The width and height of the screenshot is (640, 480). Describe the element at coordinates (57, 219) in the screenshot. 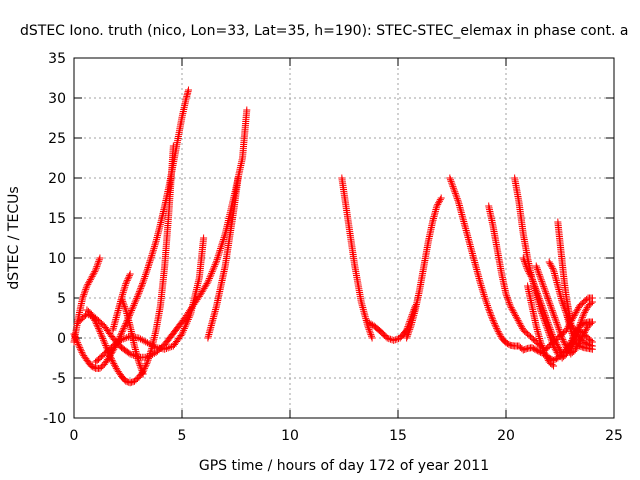

I see `y-tick-label: 15` at that location.